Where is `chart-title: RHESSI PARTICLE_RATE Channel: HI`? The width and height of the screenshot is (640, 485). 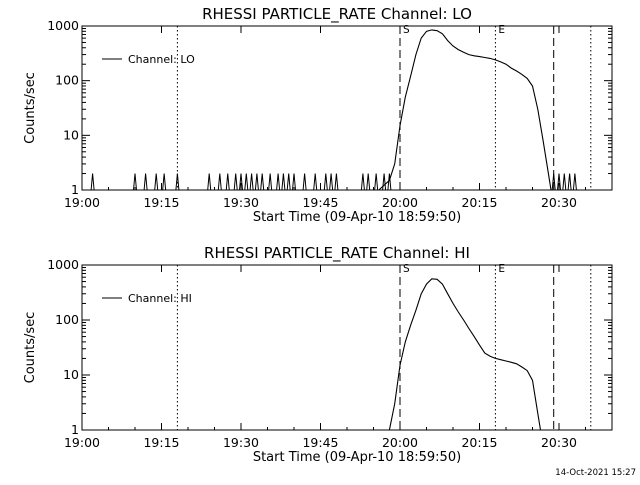 chart-title: RHESSI PARTICLE_RATE Channel: HI is located at coordinates (337, 253).